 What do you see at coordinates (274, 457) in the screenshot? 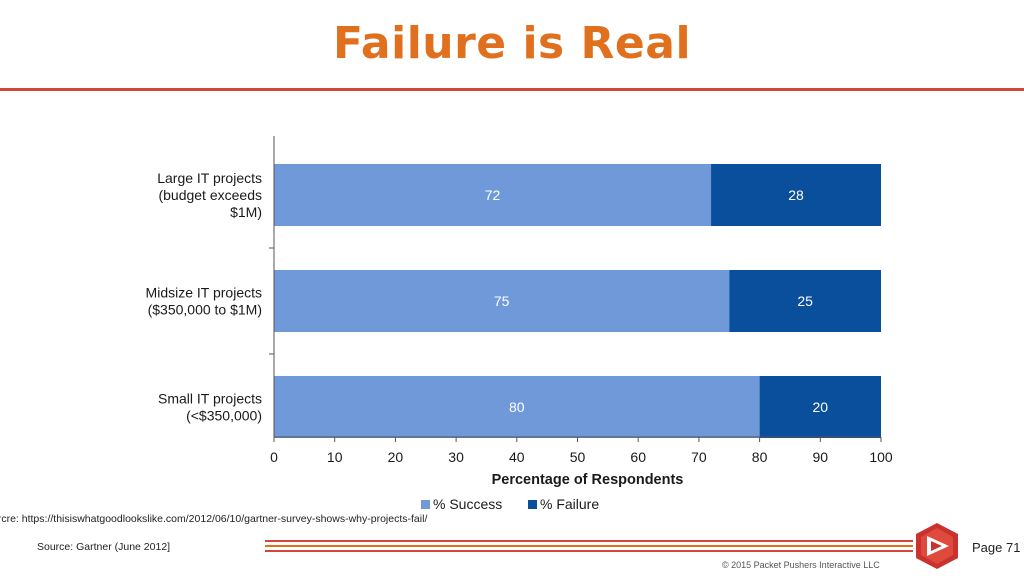
I see `x-tick-label: 0` at bounding box center [274, 457].